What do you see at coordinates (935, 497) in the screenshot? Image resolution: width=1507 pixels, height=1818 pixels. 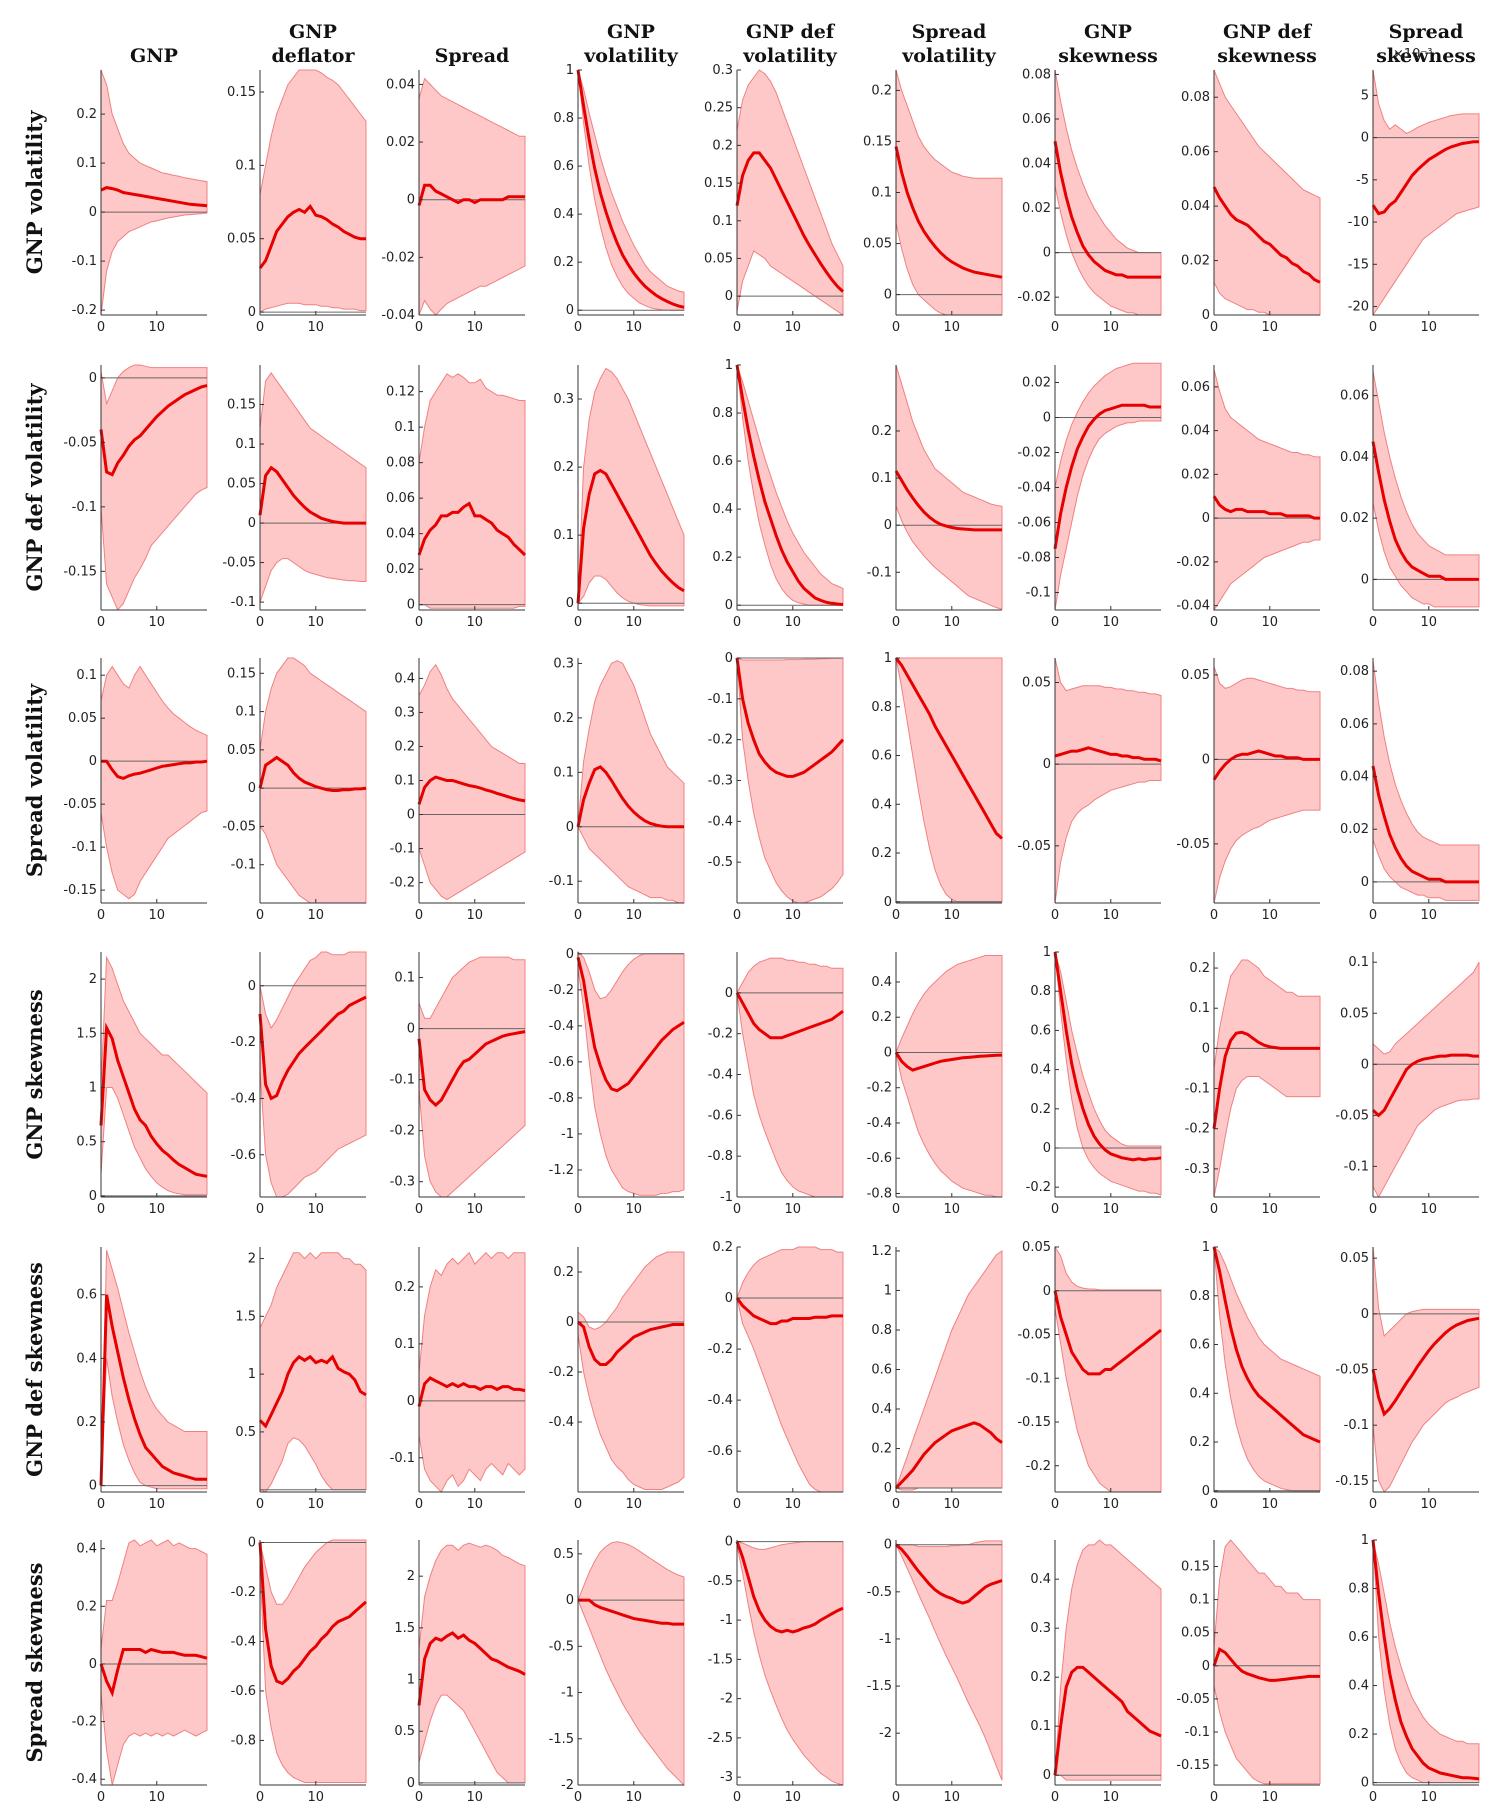 I see `panel-r1-c5: -0.1 0 0.1 0.2 0 10` at bounding box center [935, 497].